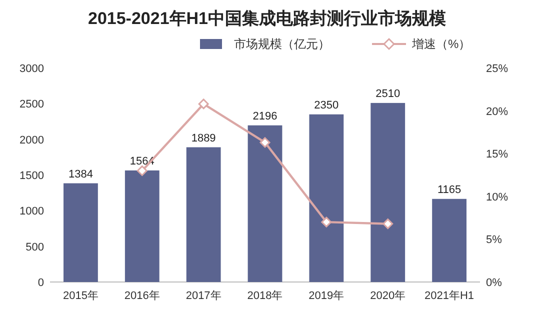 Image resolution: width=534 pixels, height=335 pixels. What do you see at coordinates (497, 69) in the screenshot?
I see `y2-tick-label: 25%` at bounding box center [497, 69].